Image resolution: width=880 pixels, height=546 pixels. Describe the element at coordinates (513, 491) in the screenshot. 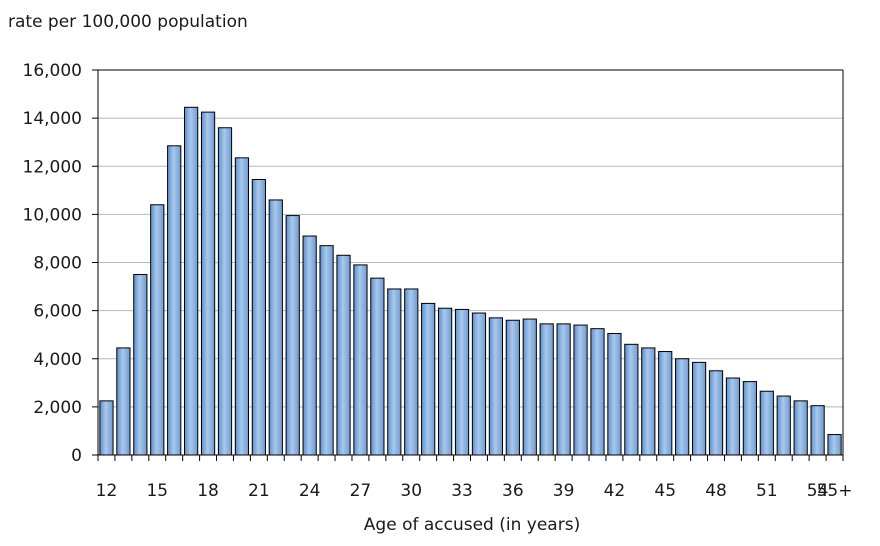

I see `x-tick-label: 36` at that location.